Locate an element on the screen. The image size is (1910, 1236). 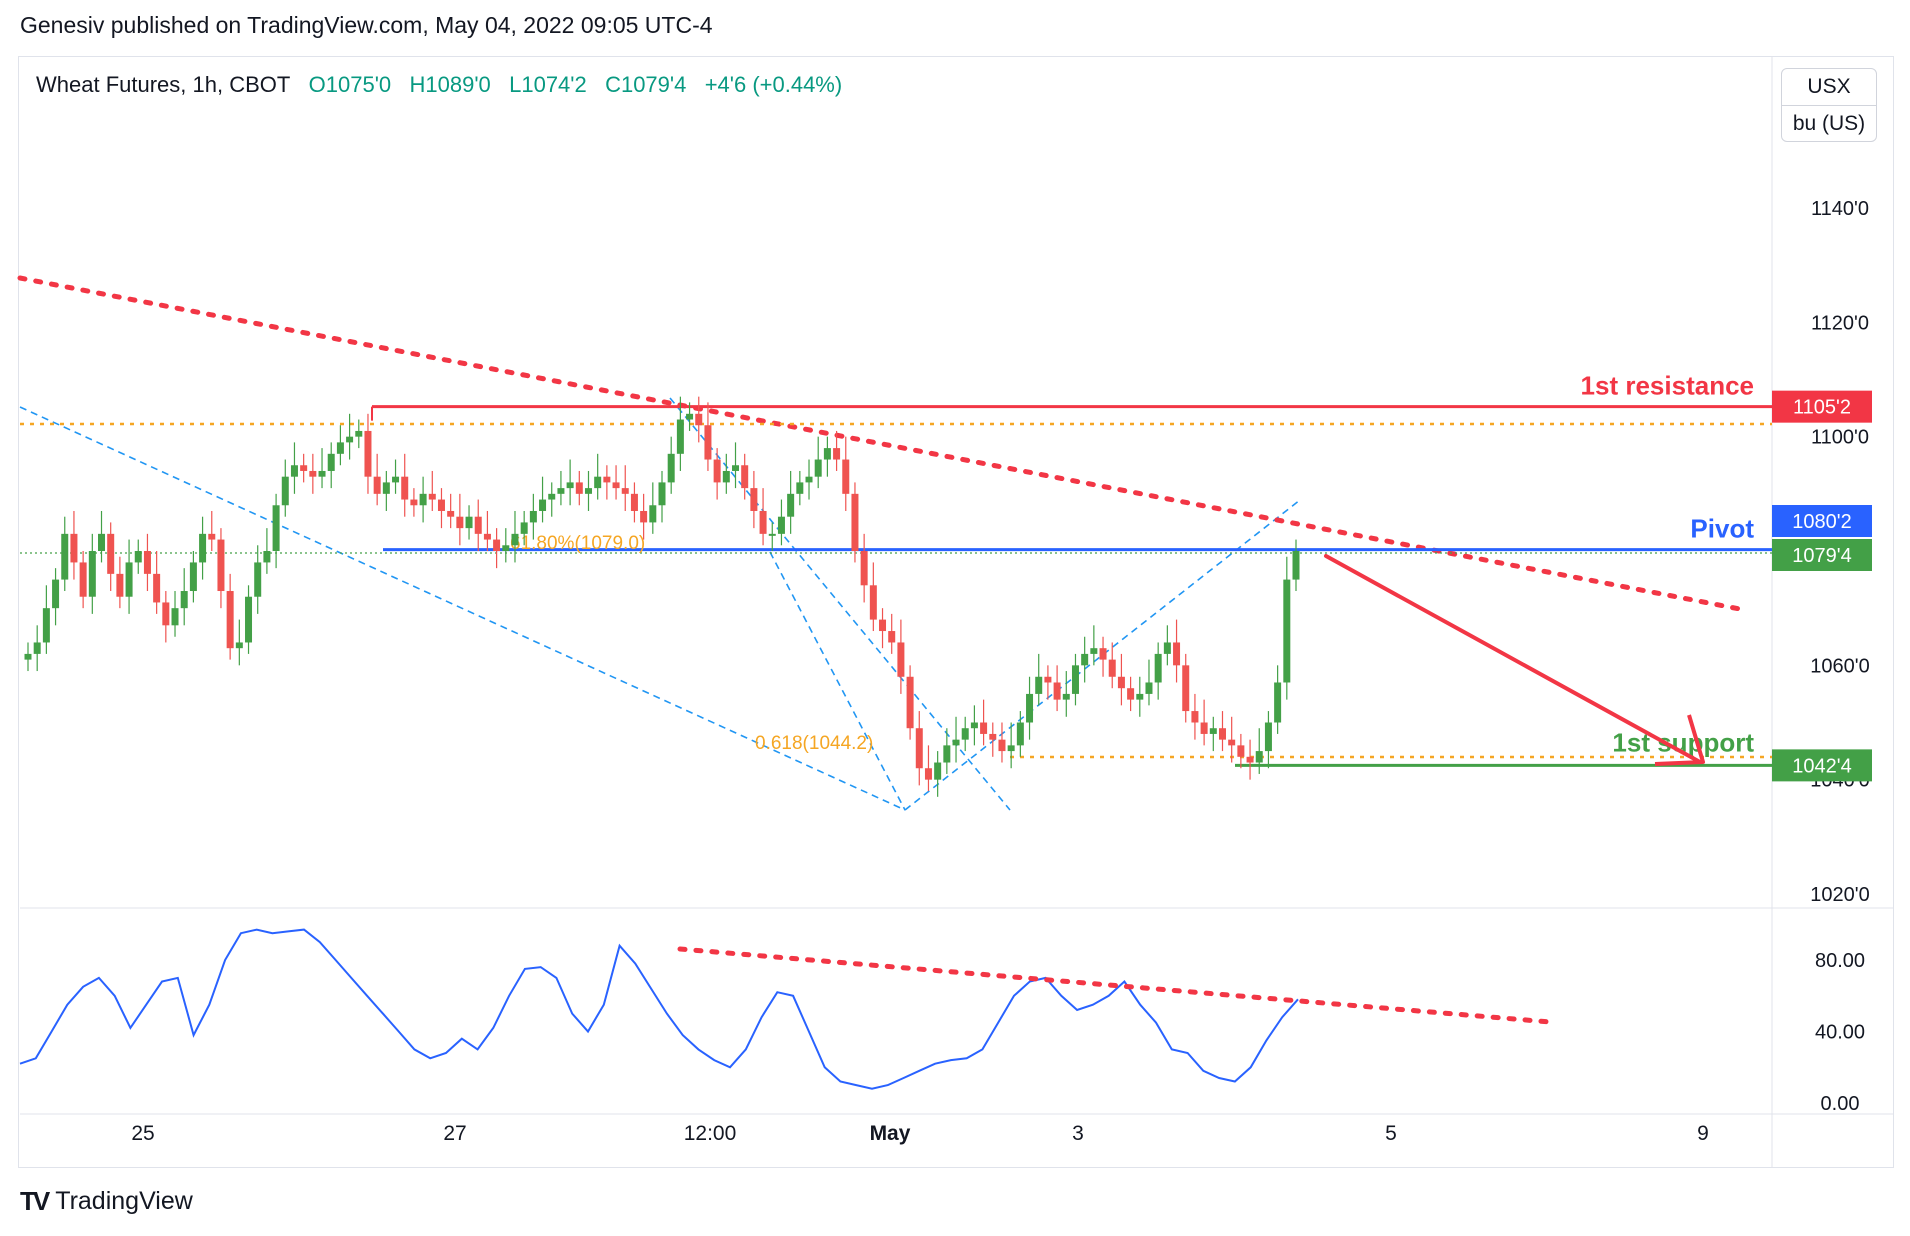
legend-symbol: Wheat Futures, 1h, CBOT is located at coordinates (163, 84).